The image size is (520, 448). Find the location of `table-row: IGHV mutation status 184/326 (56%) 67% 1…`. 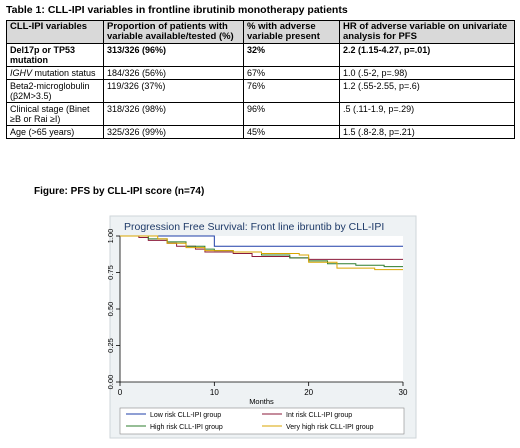

table-row: IGHV mutation status 184/326 (56%) 67% 1… is located at coordinates (260, 73).